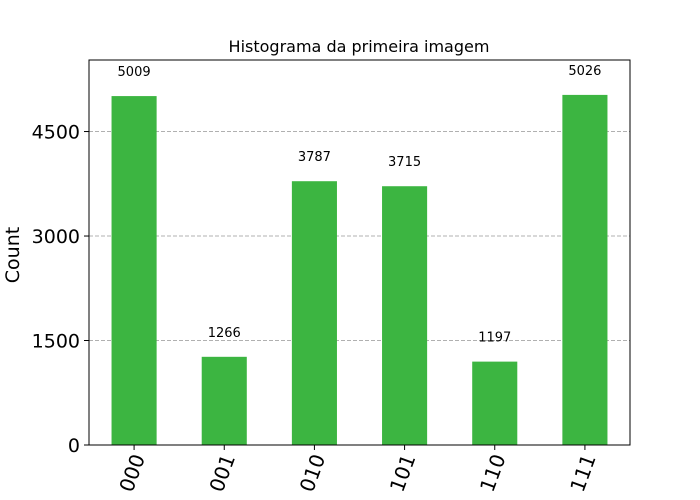  I want to click on data-label-101: 3715, so click(404, 162).